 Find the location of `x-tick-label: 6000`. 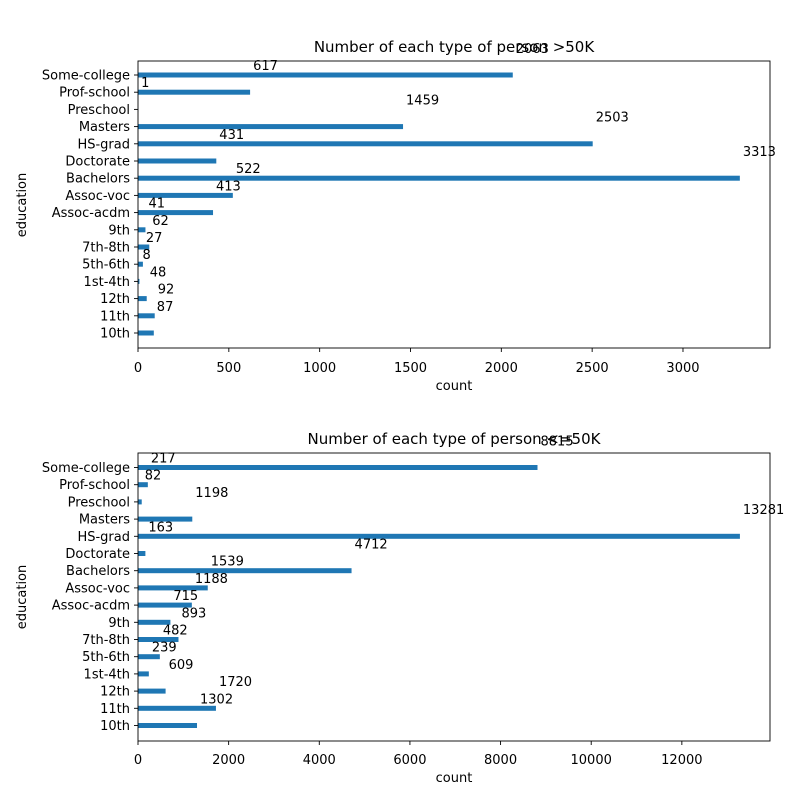

x-tick-label: 6000 is located at coordinates (409, 760).